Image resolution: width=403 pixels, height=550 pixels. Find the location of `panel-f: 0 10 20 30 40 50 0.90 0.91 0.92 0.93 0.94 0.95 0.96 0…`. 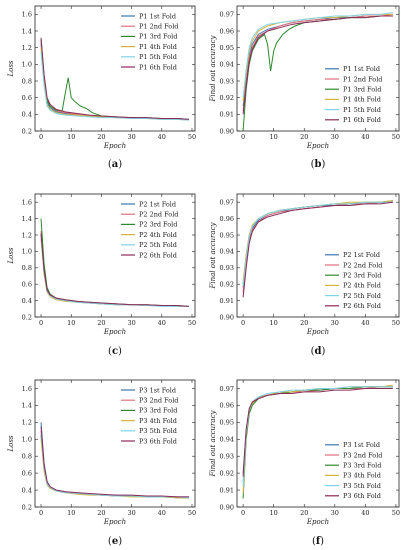

panel-f: 0 10 20 30 40 50 0.90 0.91 0.92 0.93 0.94 0.95 0.96 0… is located at coordinates (304, 463).